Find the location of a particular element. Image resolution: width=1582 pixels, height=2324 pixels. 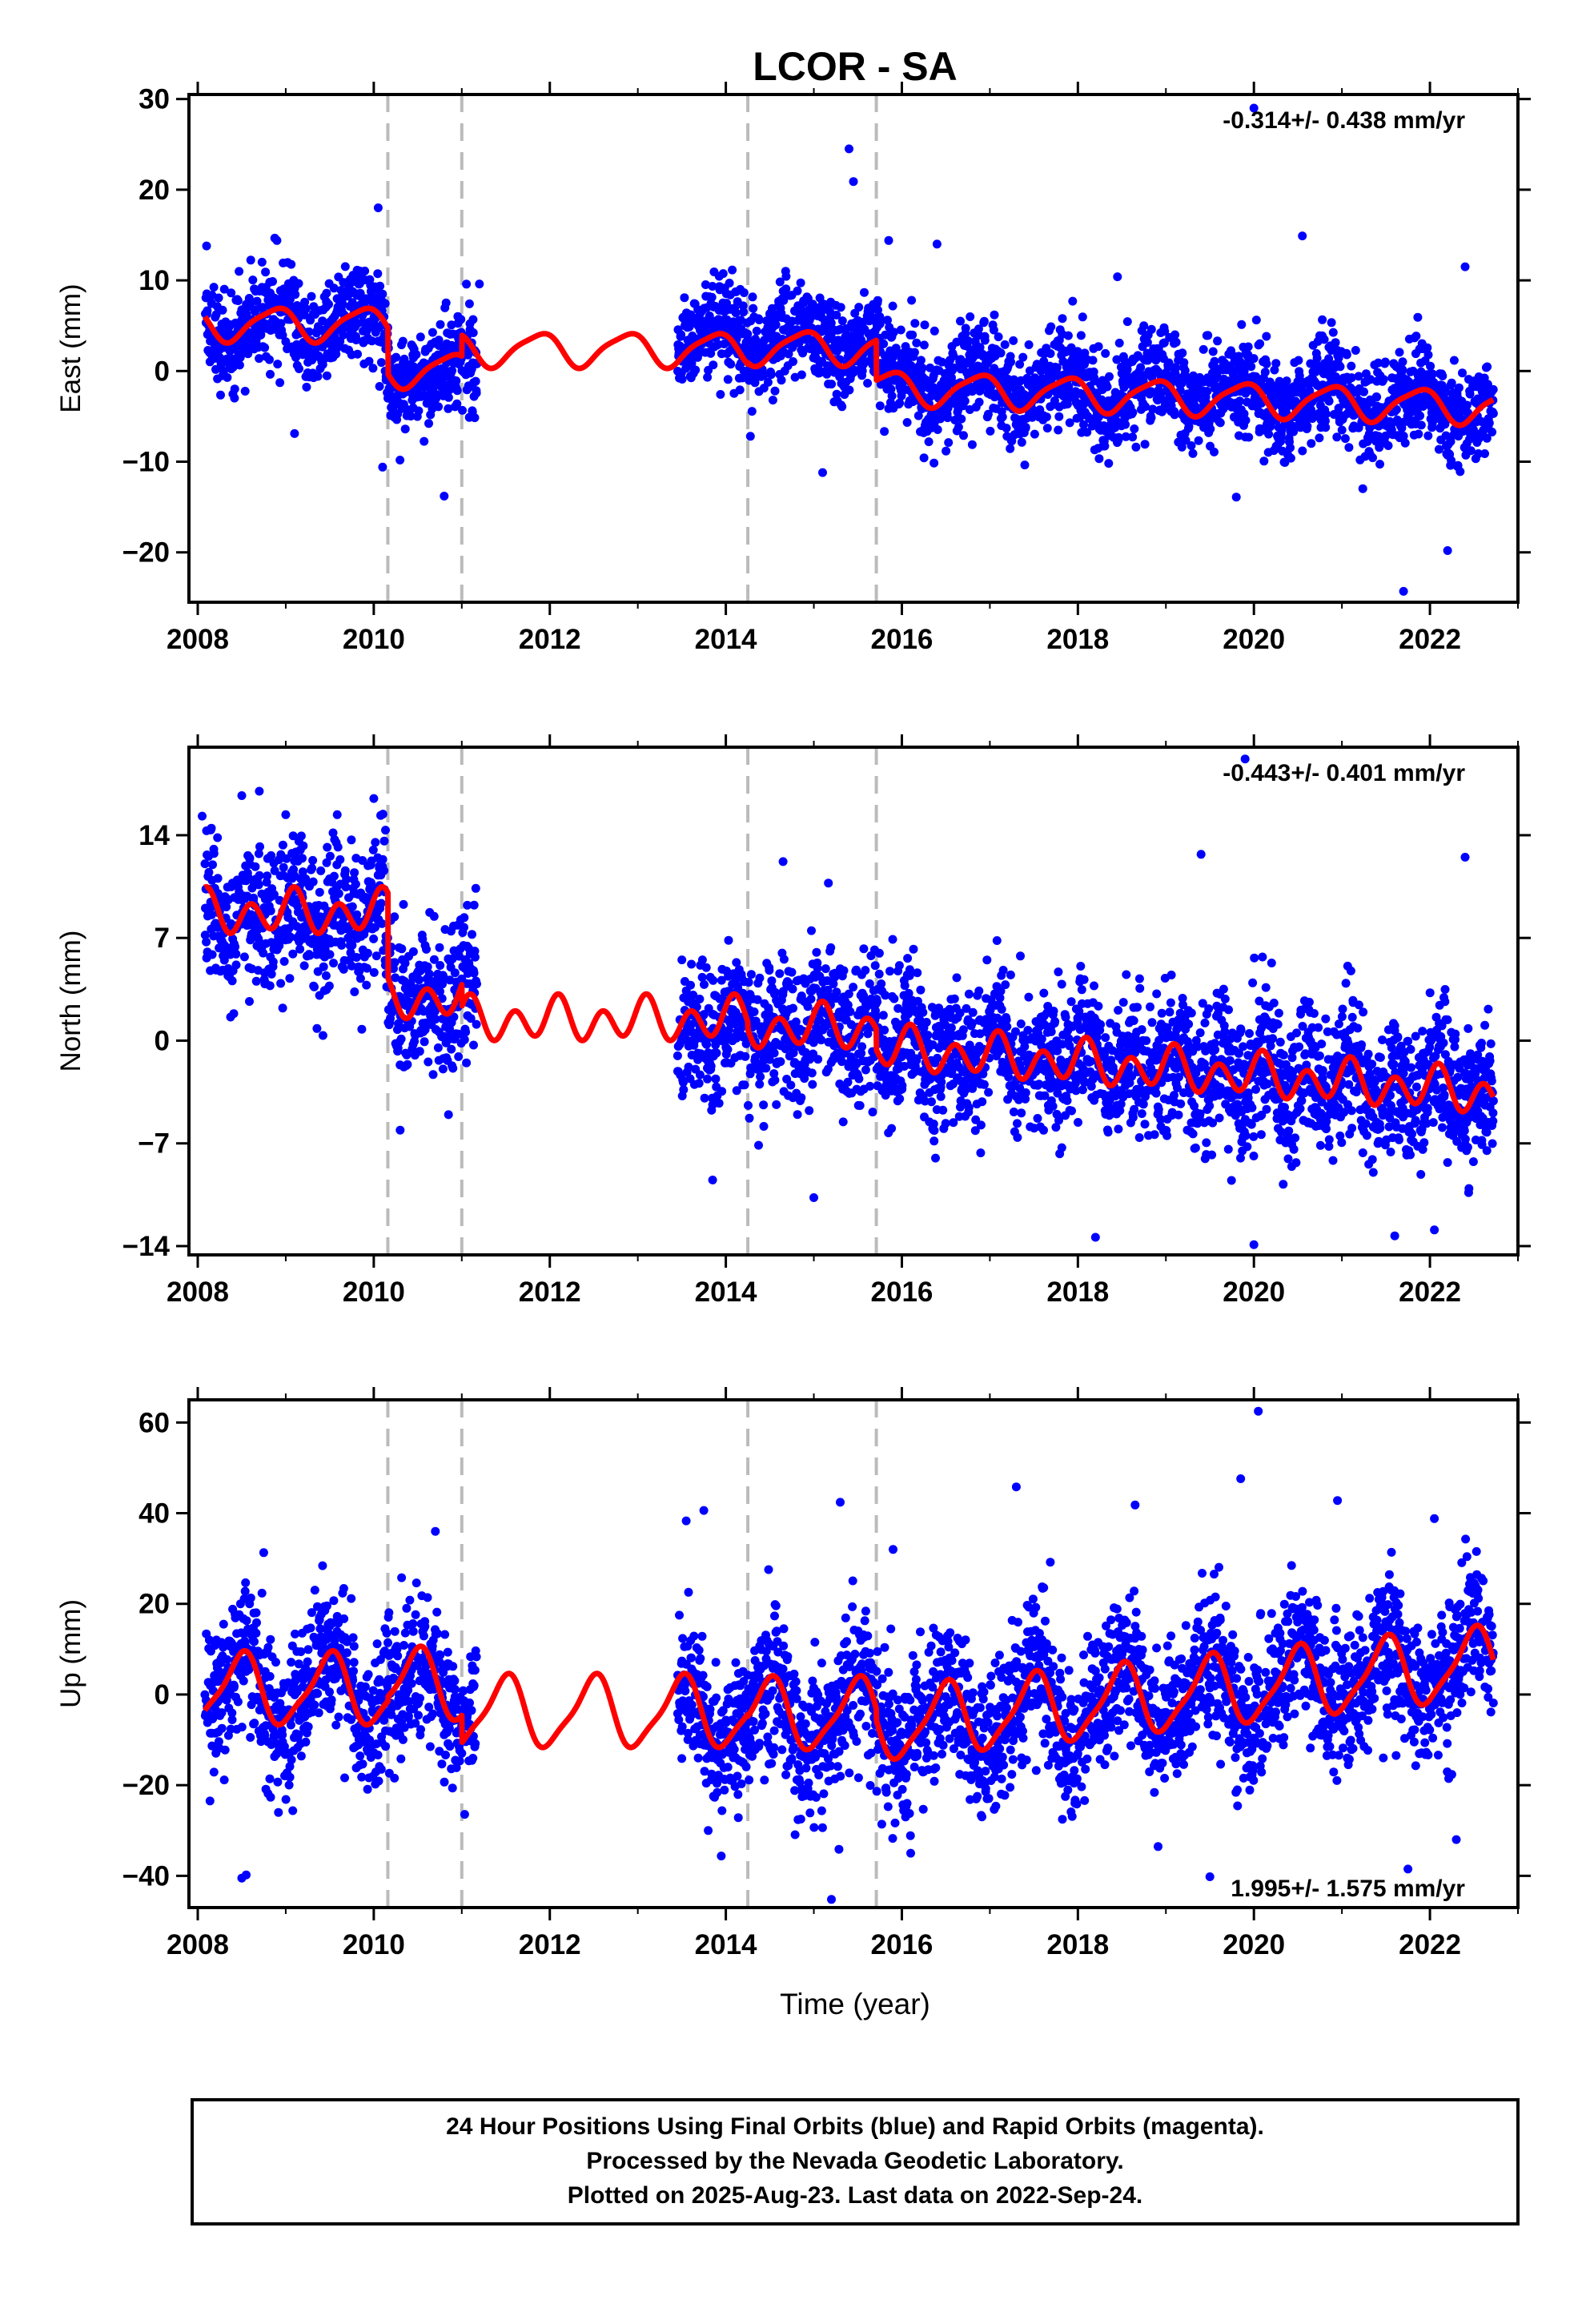

x-tick-label: 2010 is located at coordinates (374, 639).